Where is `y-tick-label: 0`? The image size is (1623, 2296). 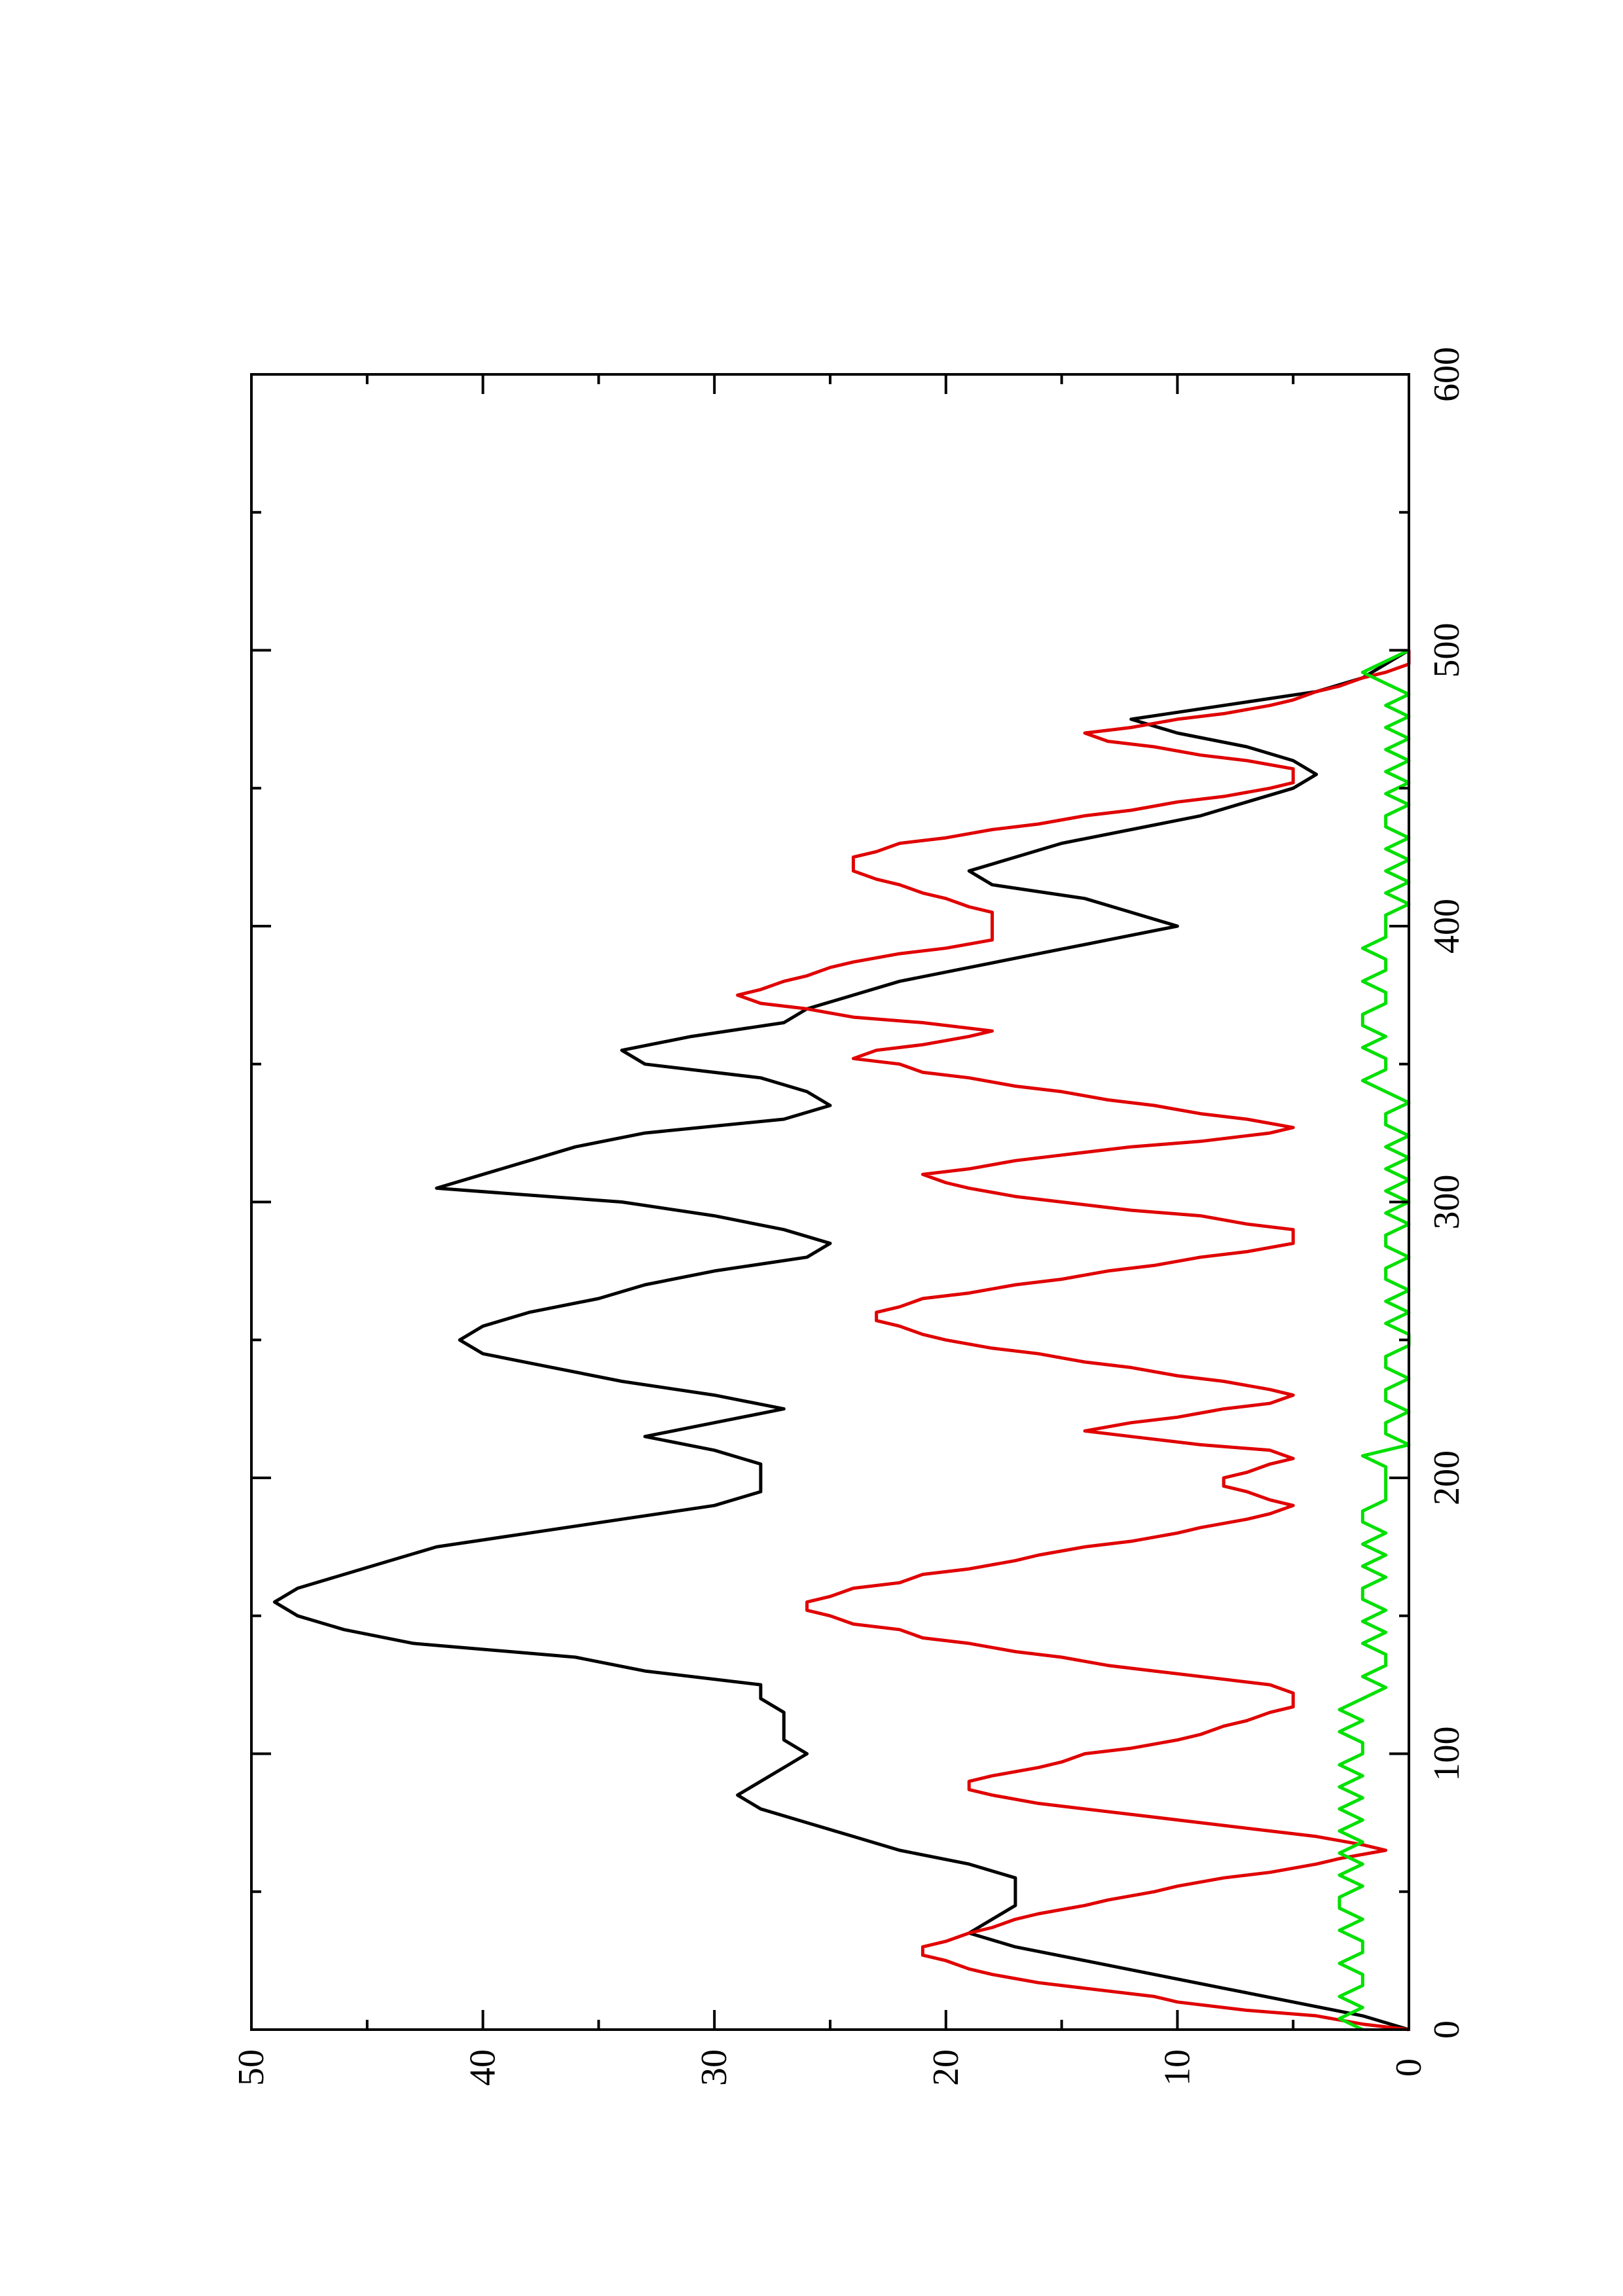
y-tick-label: 0 is located at coordinates (1409, 2067).